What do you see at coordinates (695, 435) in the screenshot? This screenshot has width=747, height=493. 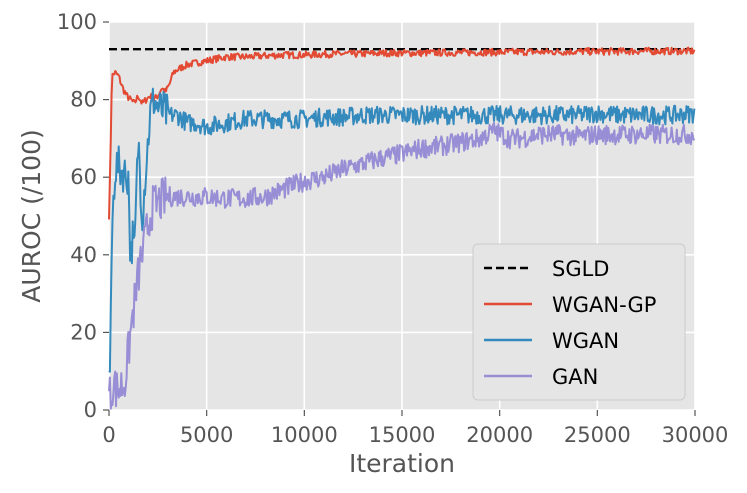 I see `x-tick-label: 30000` at bounding box center [695, 435].